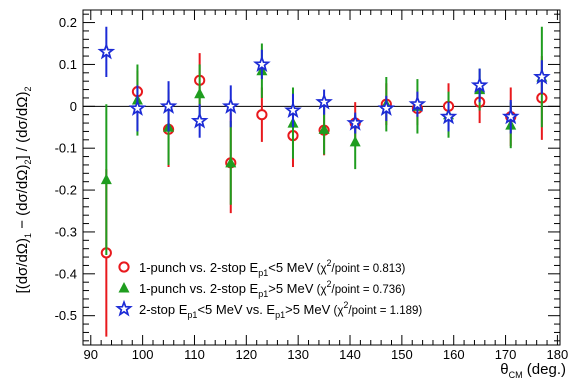 The height and width of the screenshot is (379, 572). I want to click on y-tick-label: 0.2, so click(68, 22).